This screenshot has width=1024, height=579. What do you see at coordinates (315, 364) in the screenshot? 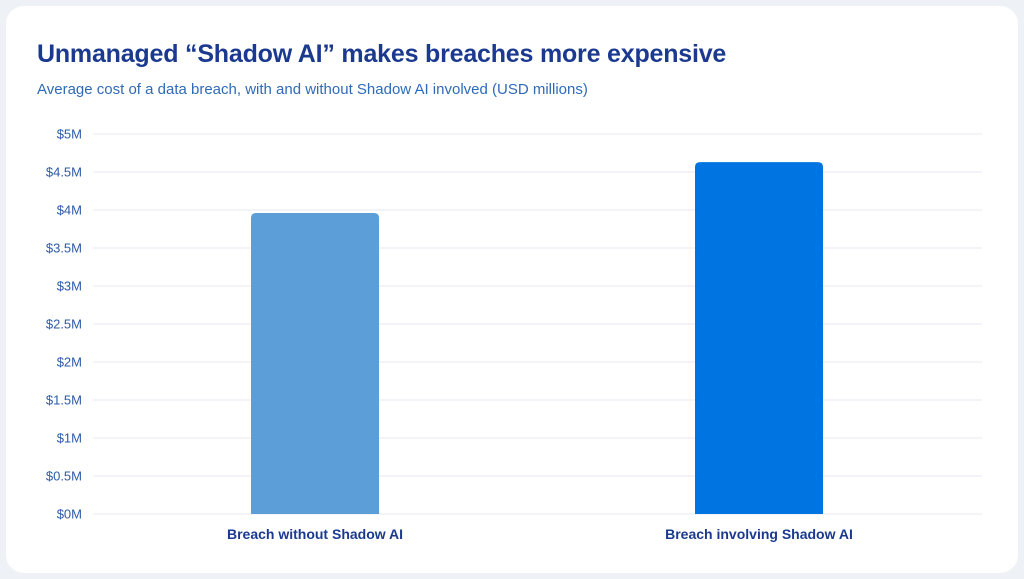
I see `bar-without-shadow-ai` at bounding box center [315, 364].